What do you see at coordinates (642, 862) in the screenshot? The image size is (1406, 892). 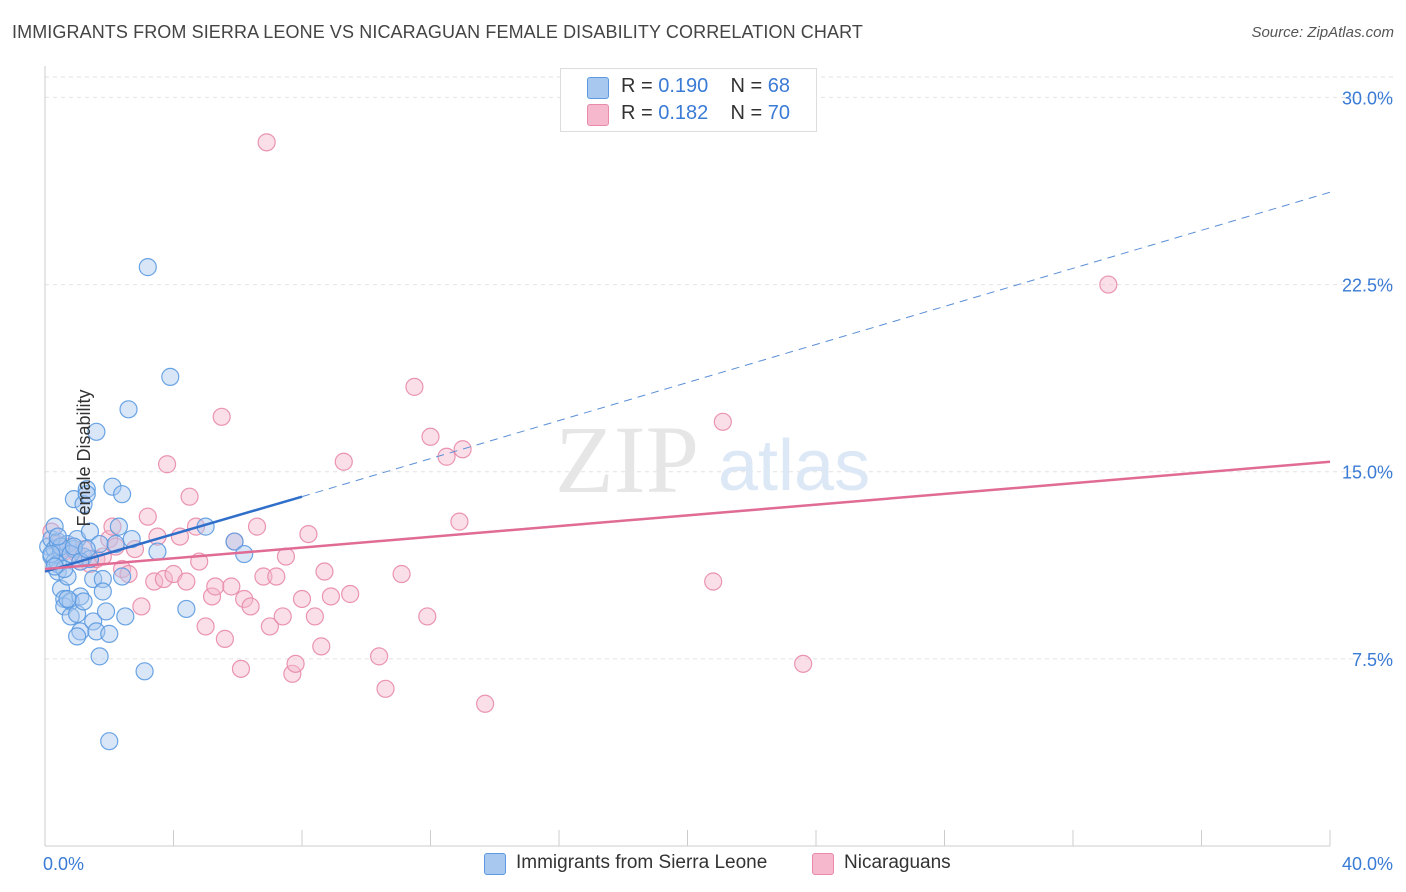 I see `bottom-legend-label: Immigrants from Sierra Leone` at bounding box center [642, 862].